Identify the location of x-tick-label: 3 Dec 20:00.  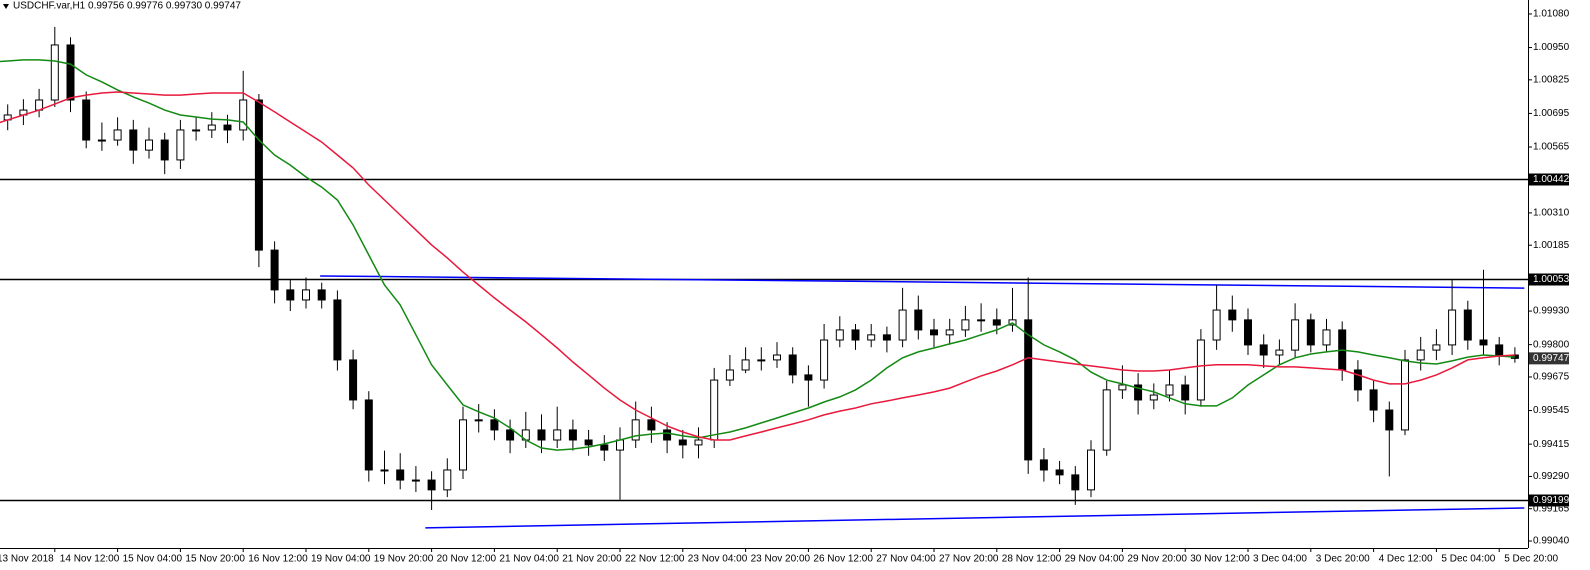
(1343, 559).